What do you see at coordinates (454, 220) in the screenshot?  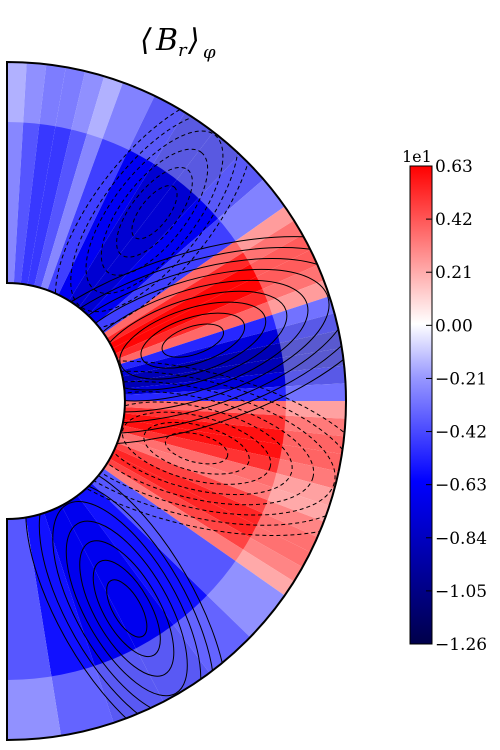 I see `colorbar-tick-label: 0.42` at bounding box center [454, 220].